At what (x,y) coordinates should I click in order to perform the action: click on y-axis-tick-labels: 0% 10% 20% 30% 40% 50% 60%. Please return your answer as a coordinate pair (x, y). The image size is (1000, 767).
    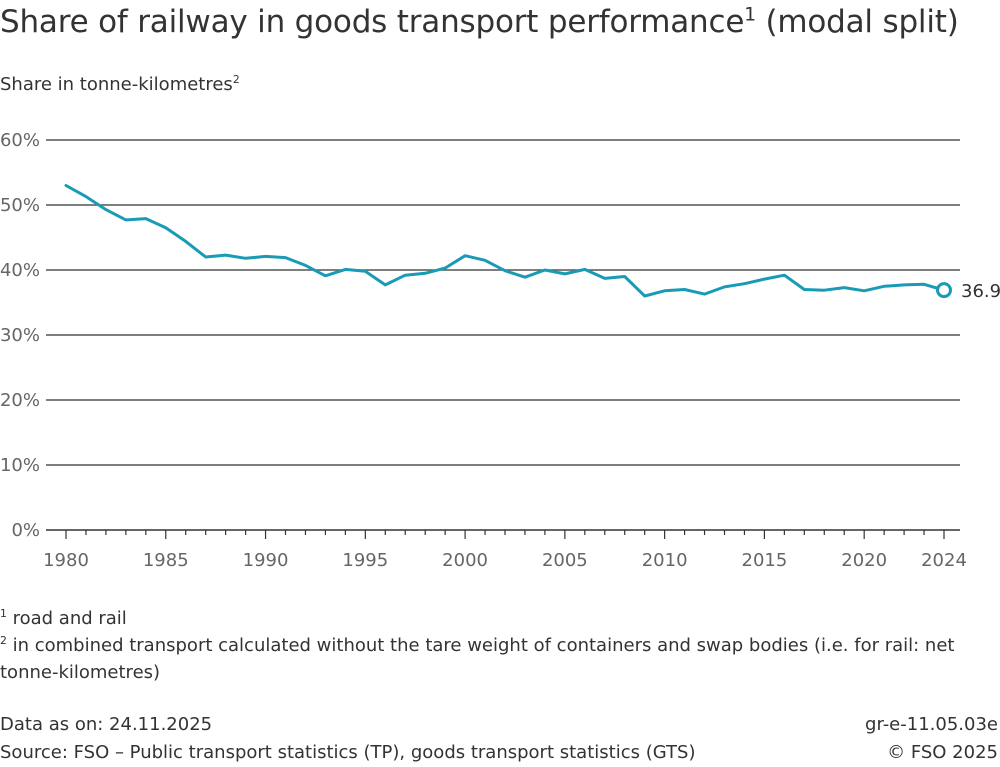
    Looking at the image, I should click on (20, 335).